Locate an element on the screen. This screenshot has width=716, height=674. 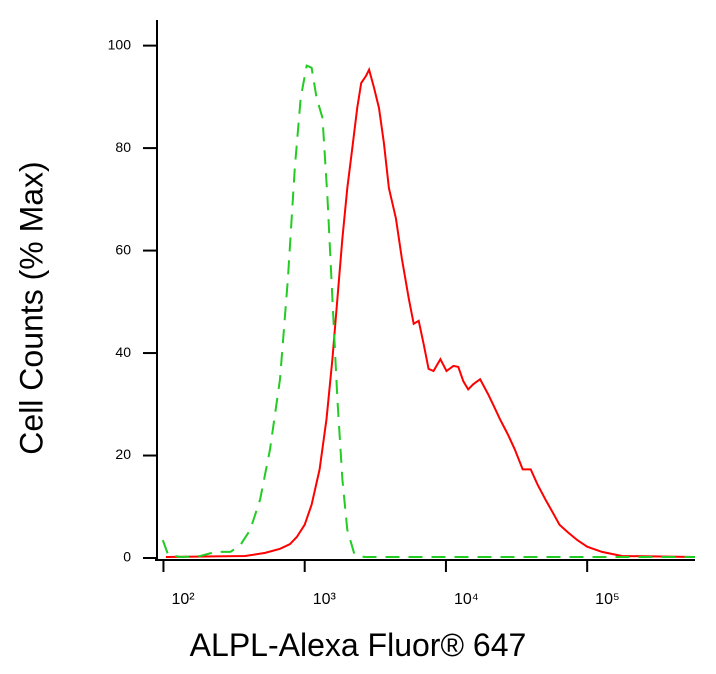
x-tick-label: 10⁵ is located at coordinates (607, 599).